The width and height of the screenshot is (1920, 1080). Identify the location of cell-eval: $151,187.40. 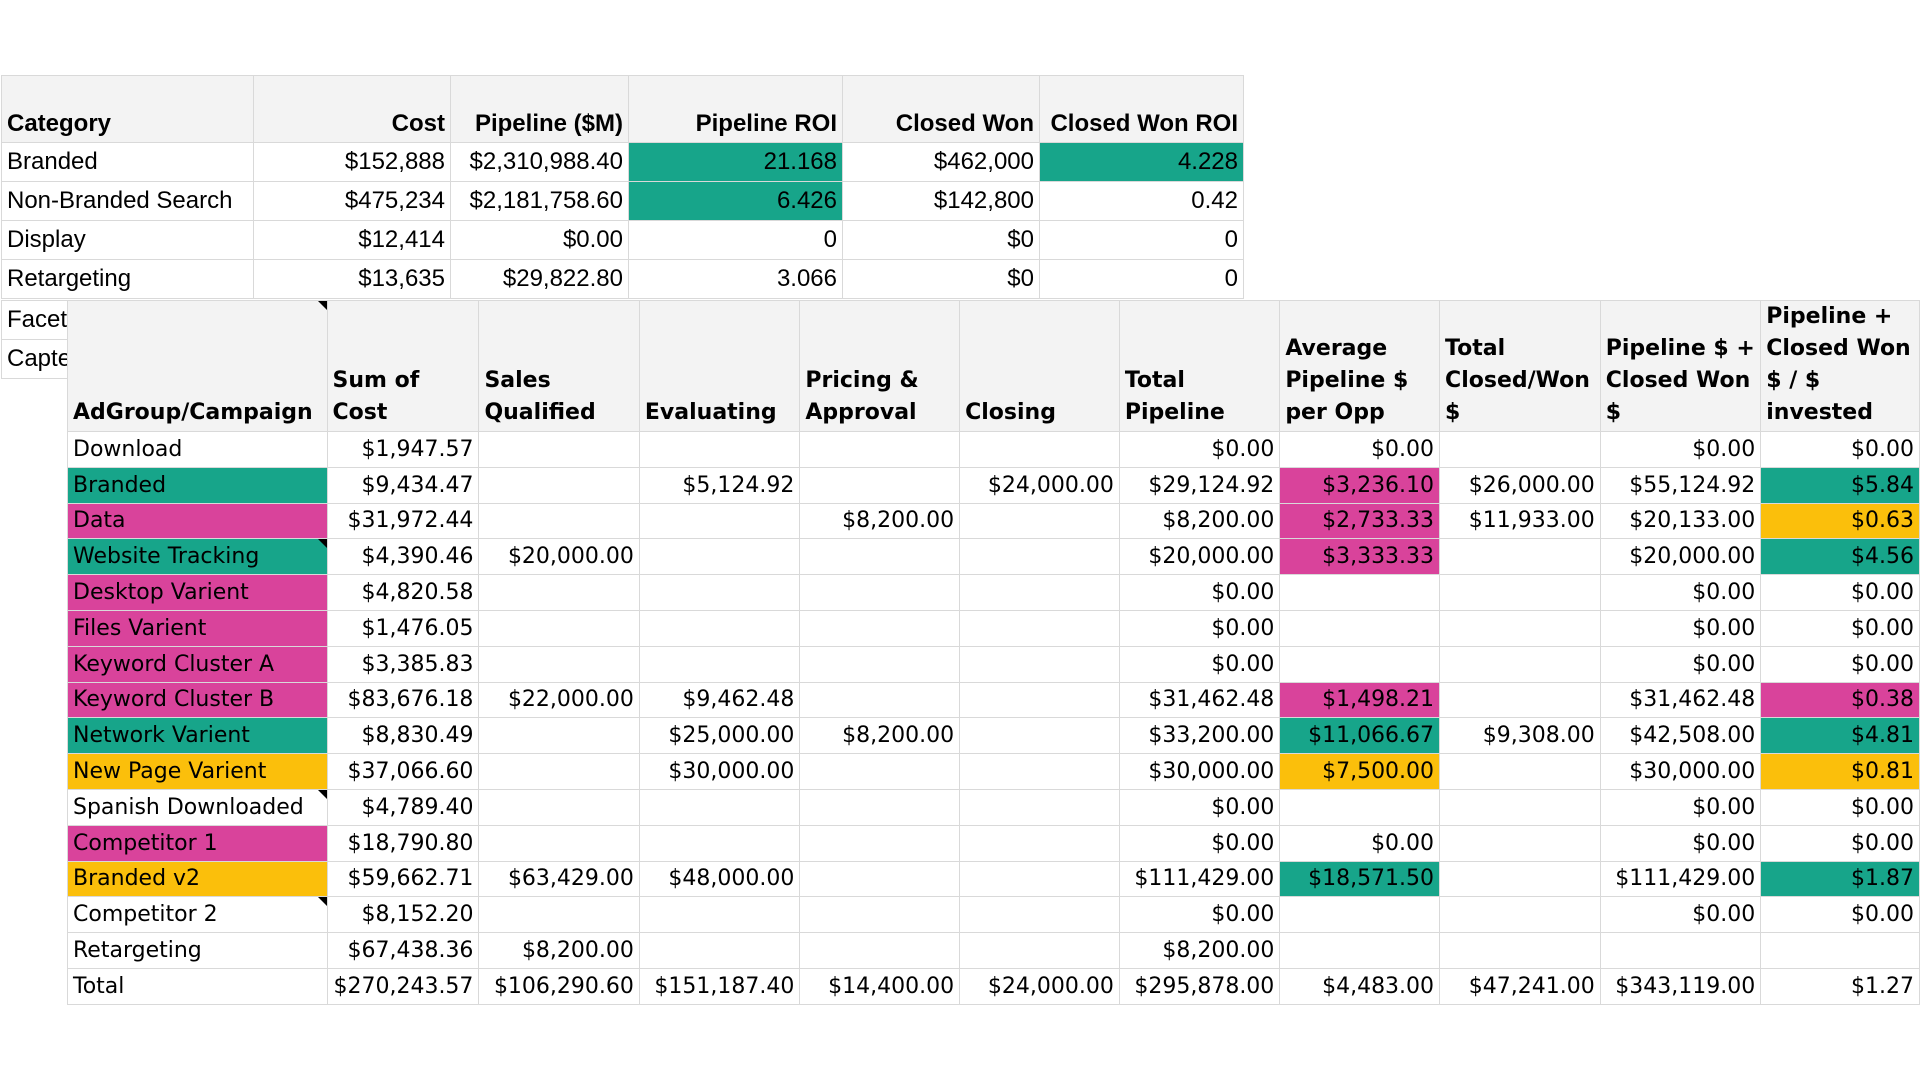
(719, 986).